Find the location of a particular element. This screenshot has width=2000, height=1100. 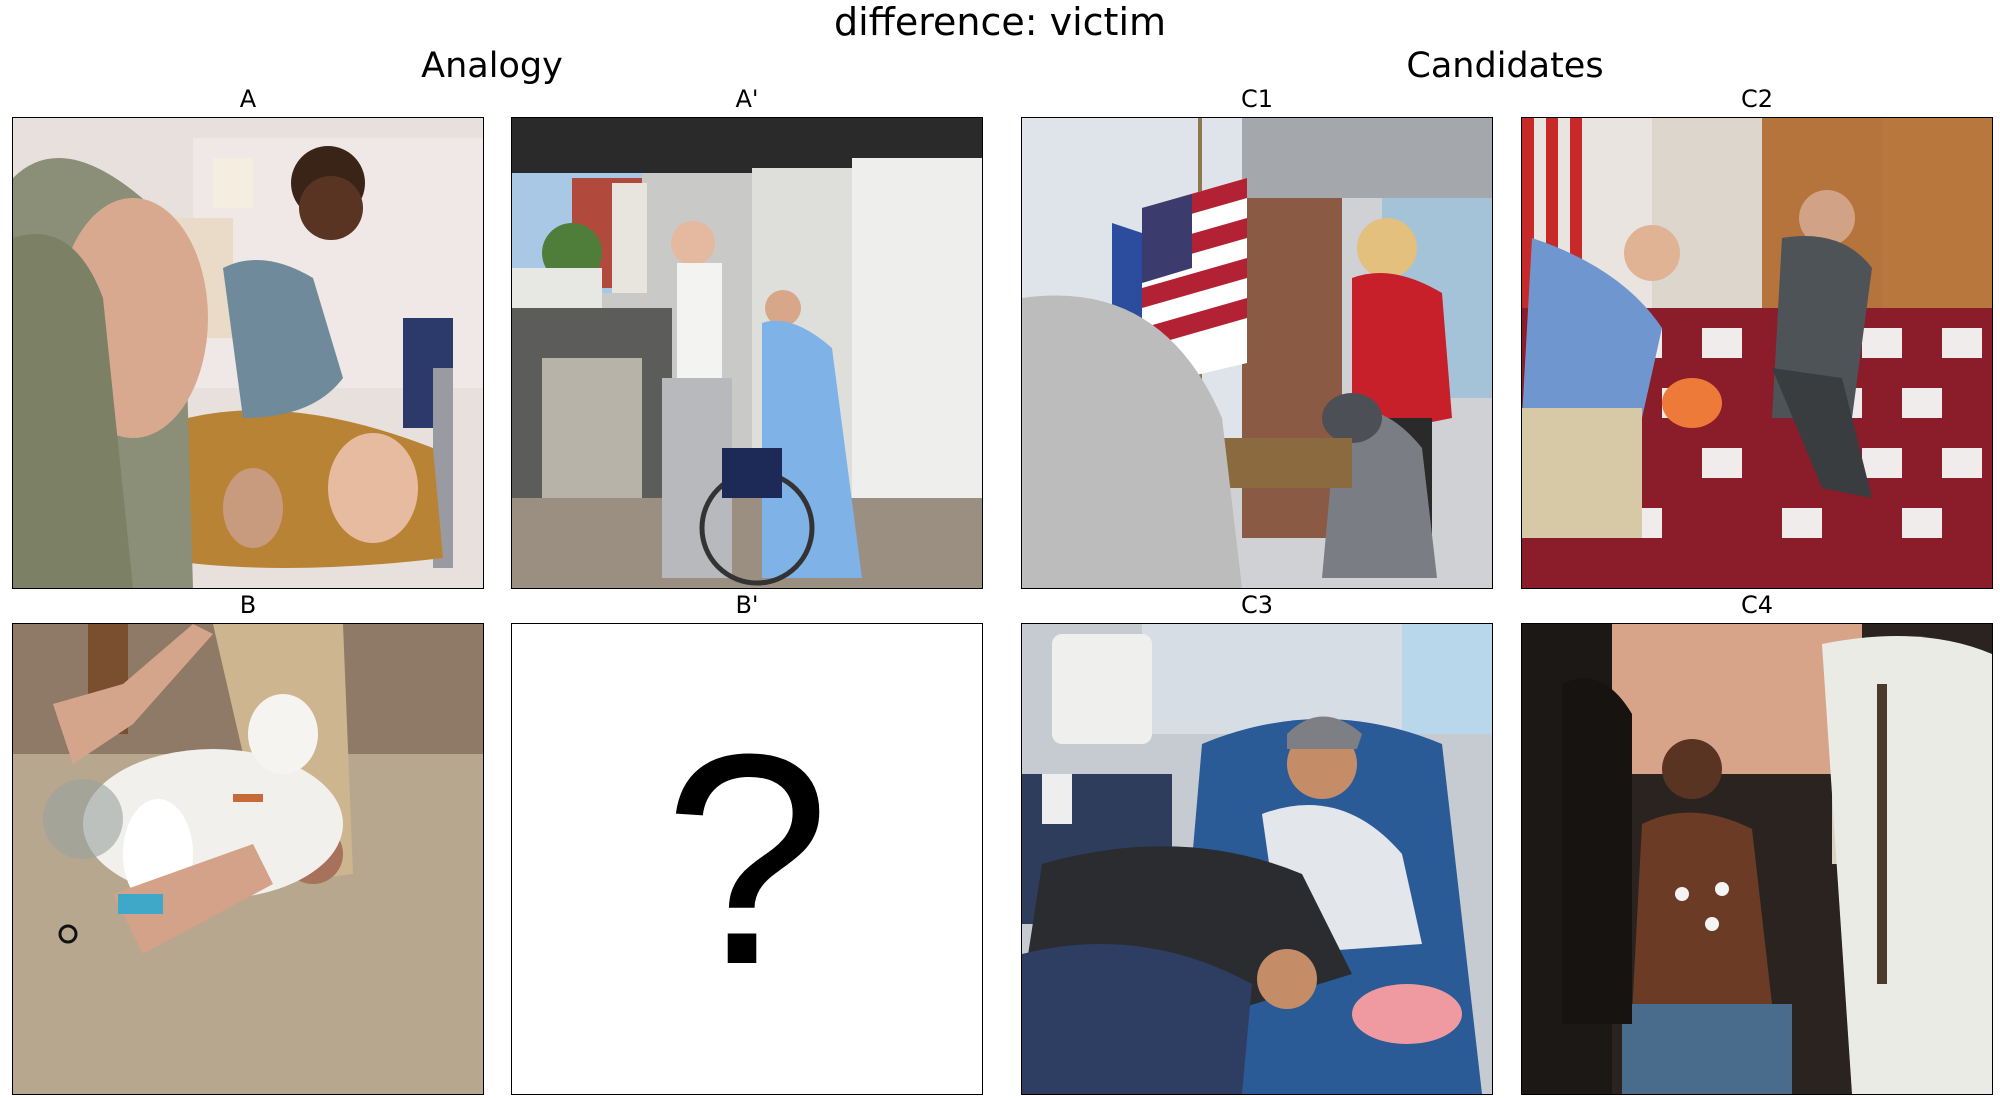

panel-a: A is located at coordinates (248, 337).